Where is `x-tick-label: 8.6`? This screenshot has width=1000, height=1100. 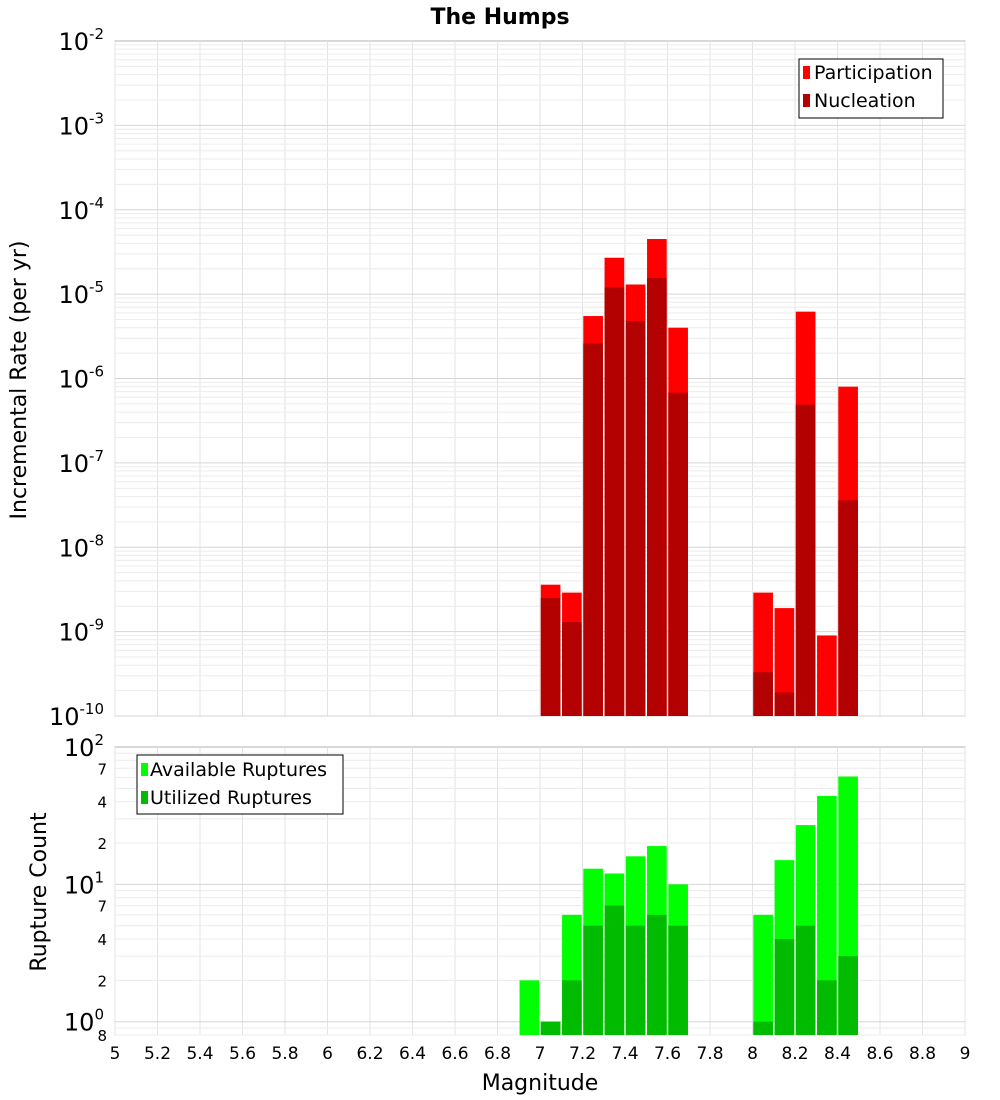
x-tick-label: 8.6 is located at coordinates (879, 1054).